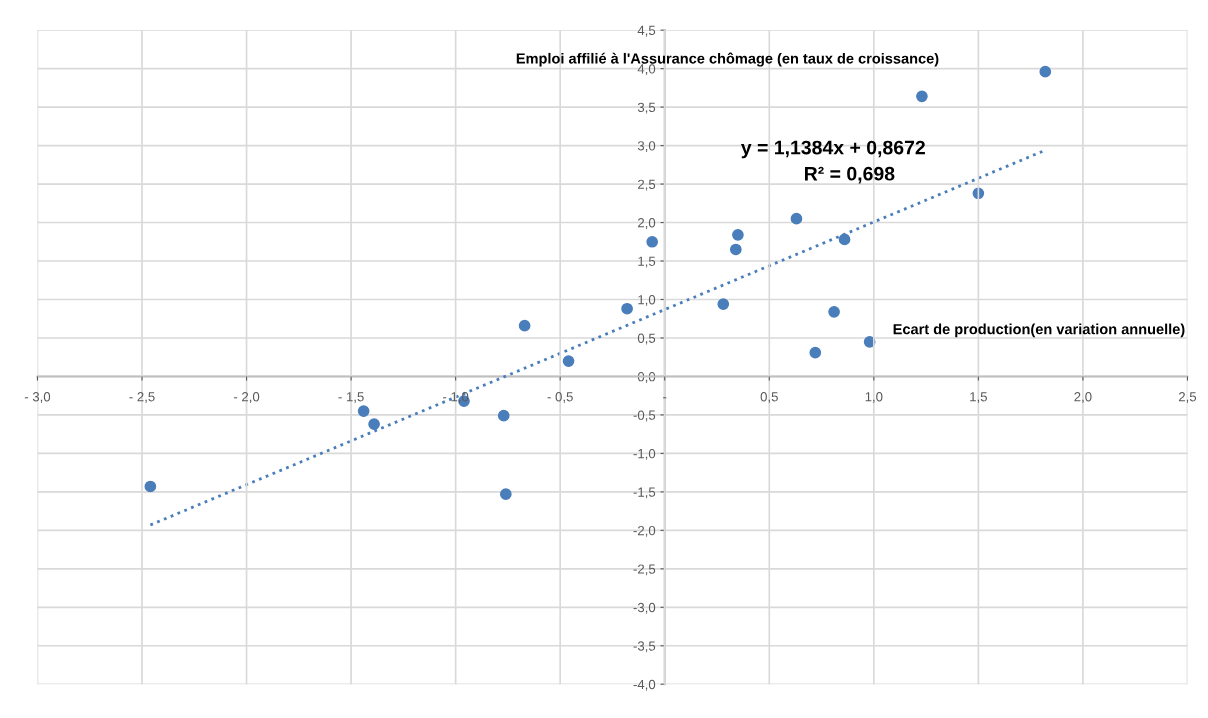  Describe the element at coordinates (246, 397) in the screenshot. I see `x-tick-label: - 2,0` at that location.